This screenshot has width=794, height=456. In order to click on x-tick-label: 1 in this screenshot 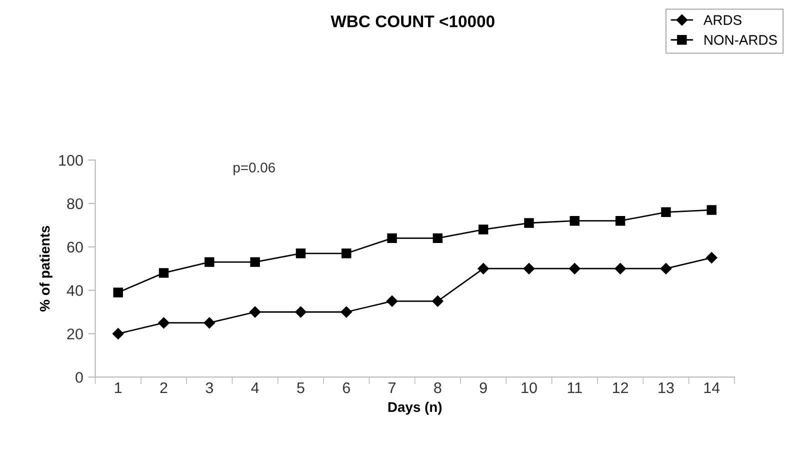, I will do `click(118, 388)`.